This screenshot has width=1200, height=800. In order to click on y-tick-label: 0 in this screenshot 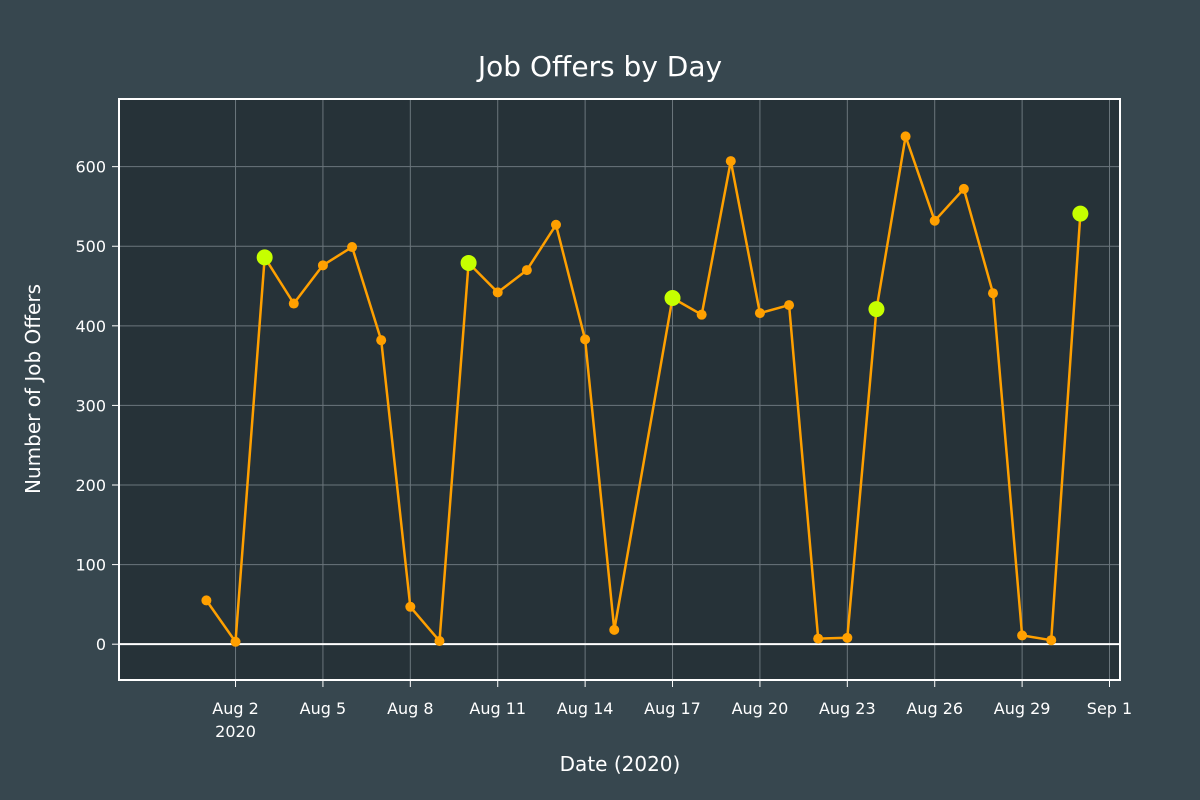, I will do `click(101, 644)`.